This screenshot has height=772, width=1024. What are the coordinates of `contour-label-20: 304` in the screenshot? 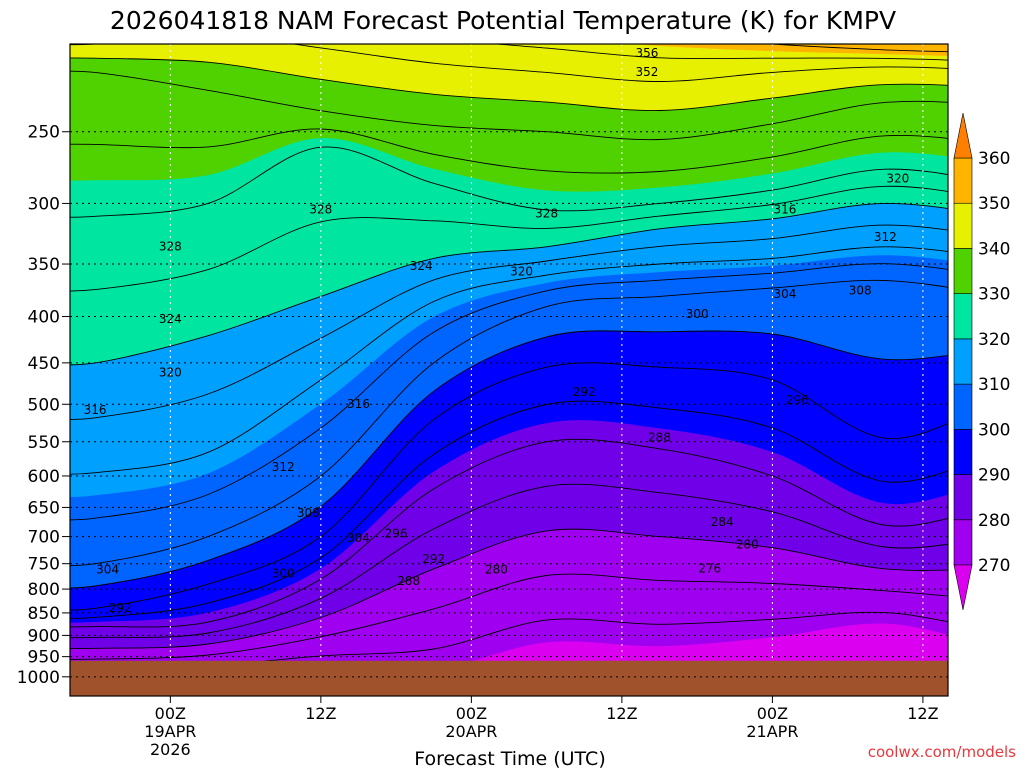 It's located at (358, 538).